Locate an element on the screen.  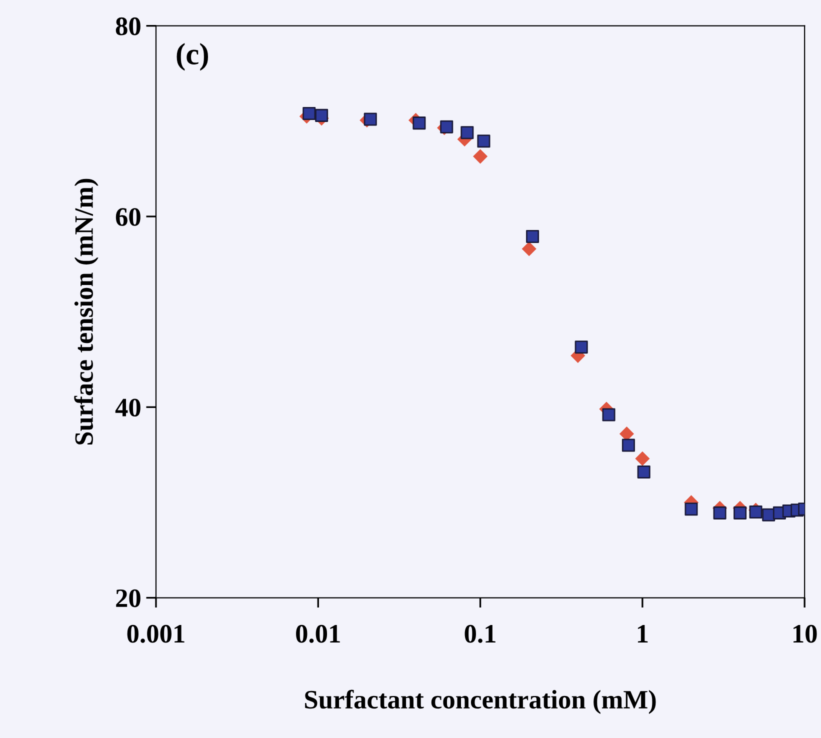
annotation: (c) is located at coordinates (192, 56).